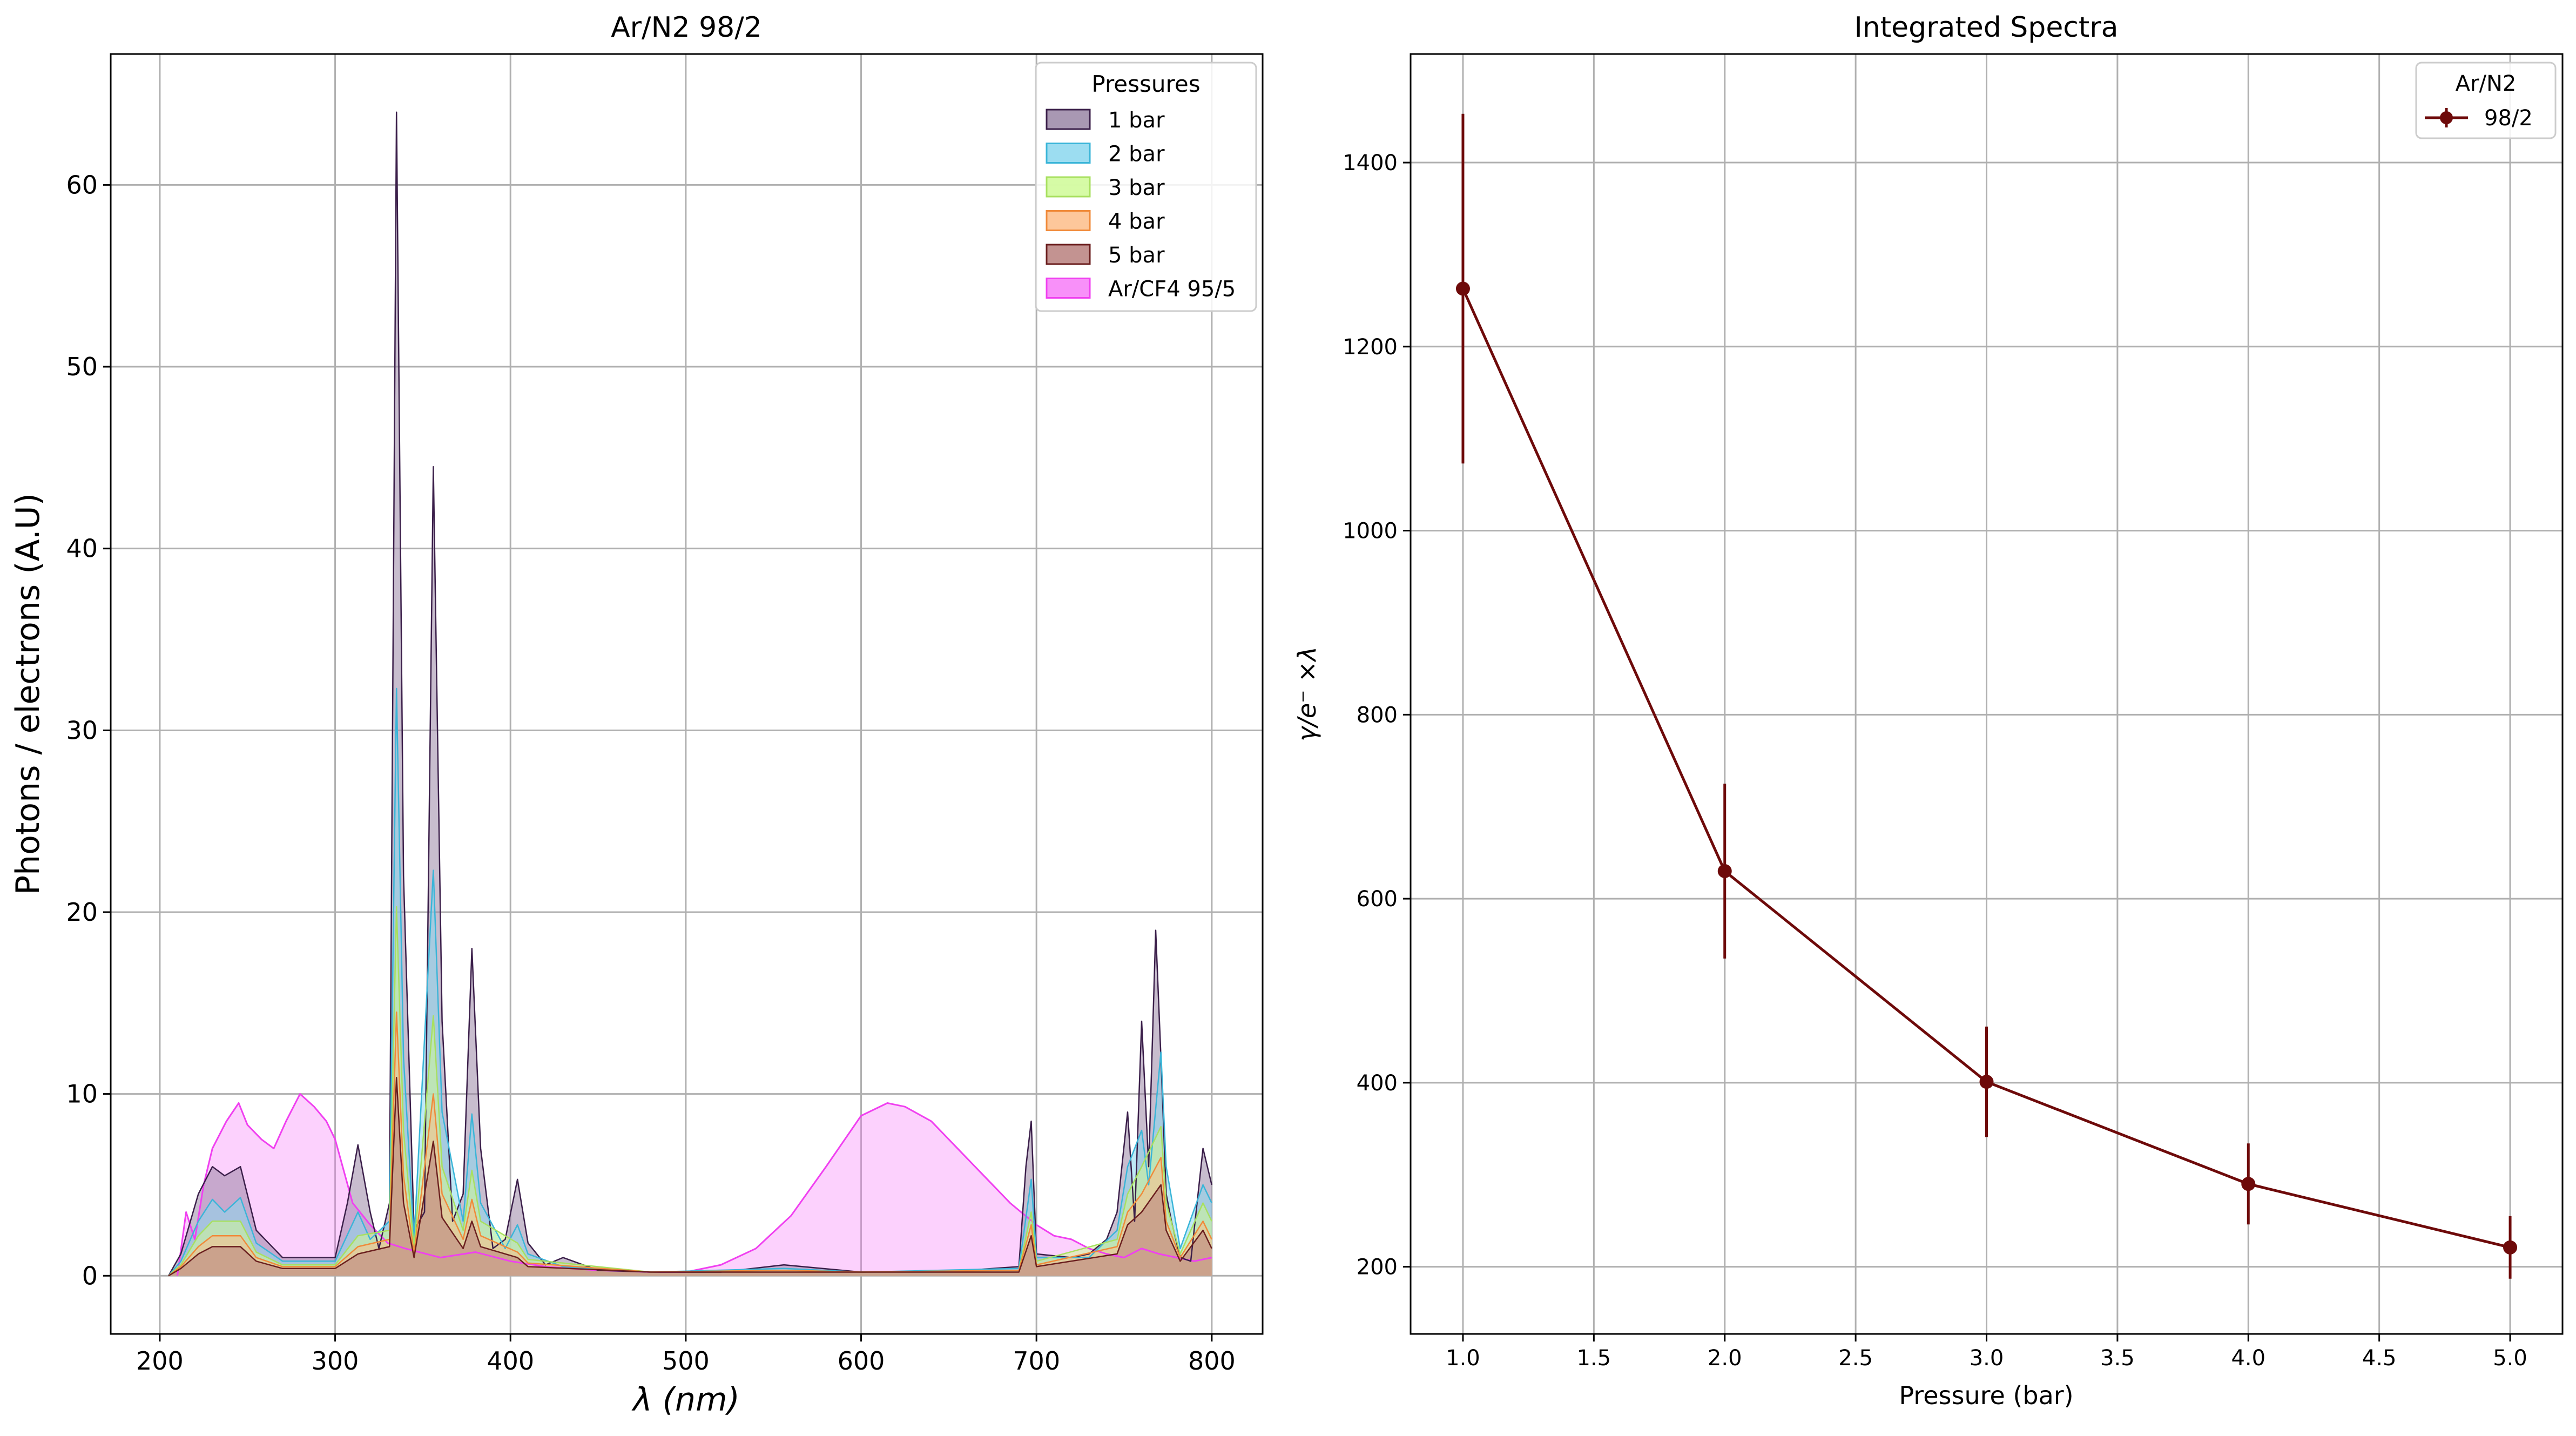 The height and width of the screenshot is (1436, 2576). I want to click on legend-label-2-bar: 2 bar, so click(1136, 155).